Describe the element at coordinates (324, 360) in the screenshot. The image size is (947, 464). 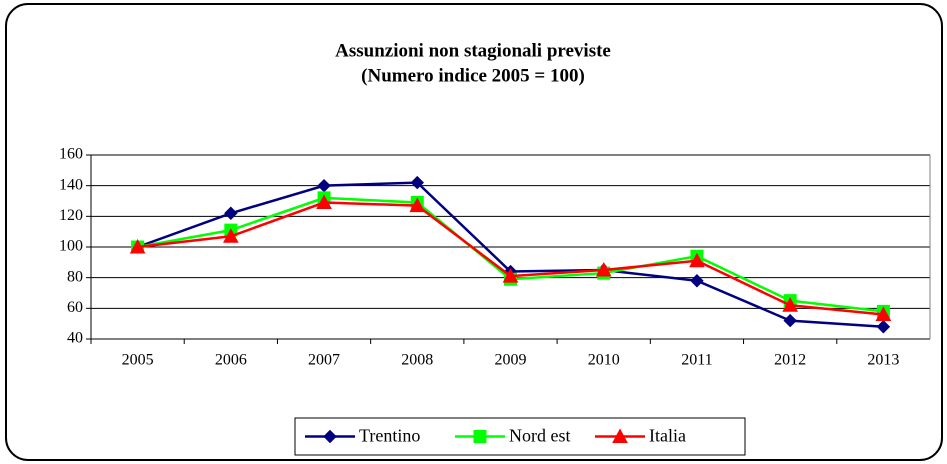
I see `x-tick-label: 2007` at that location.